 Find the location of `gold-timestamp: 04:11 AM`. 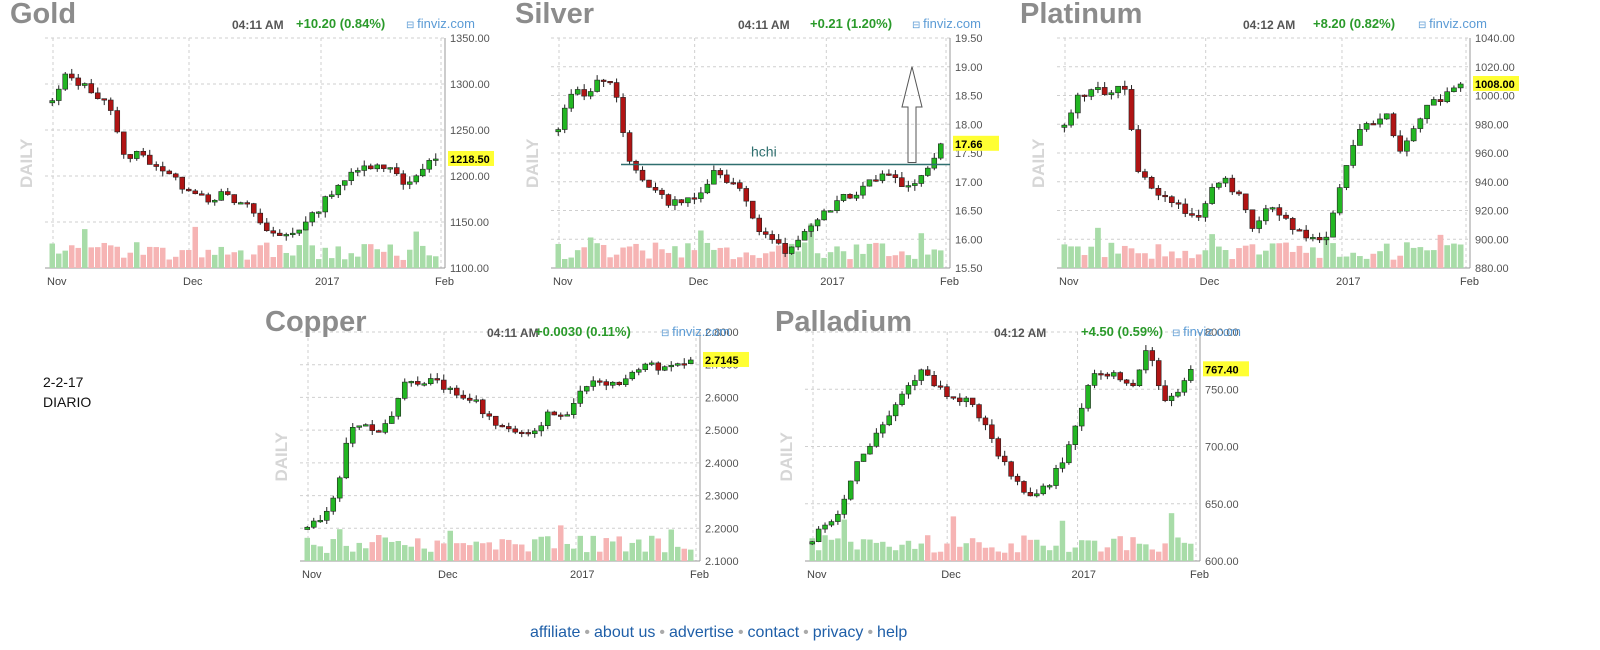

gold-timestamp: 04:11 AM is located at coordinates (258, 25).